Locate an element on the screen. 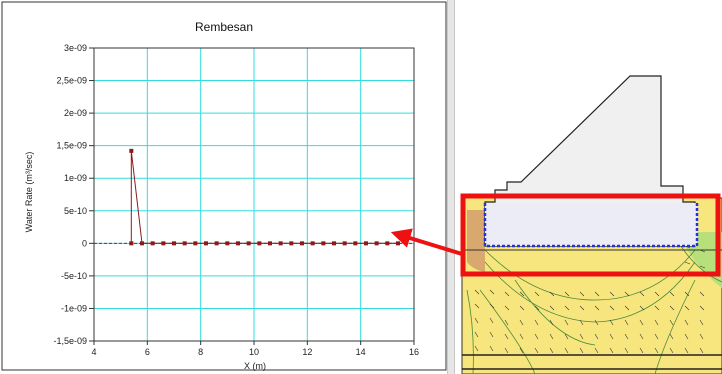 The image size is (722, 374). y-tick-label: -5e-10 is located at coordinates (74, 276).